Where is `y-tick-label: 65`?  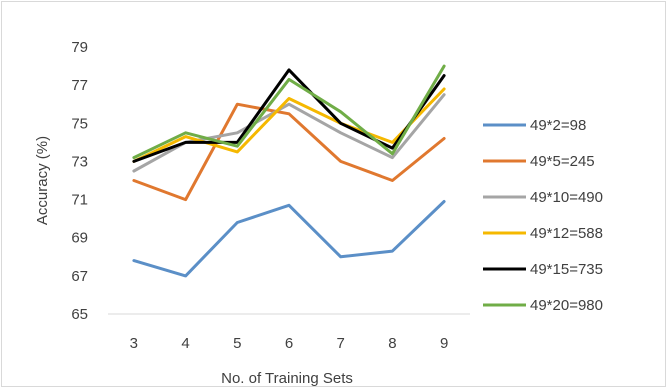
y-tick-label: 65 is located at coordinates (79, 314).